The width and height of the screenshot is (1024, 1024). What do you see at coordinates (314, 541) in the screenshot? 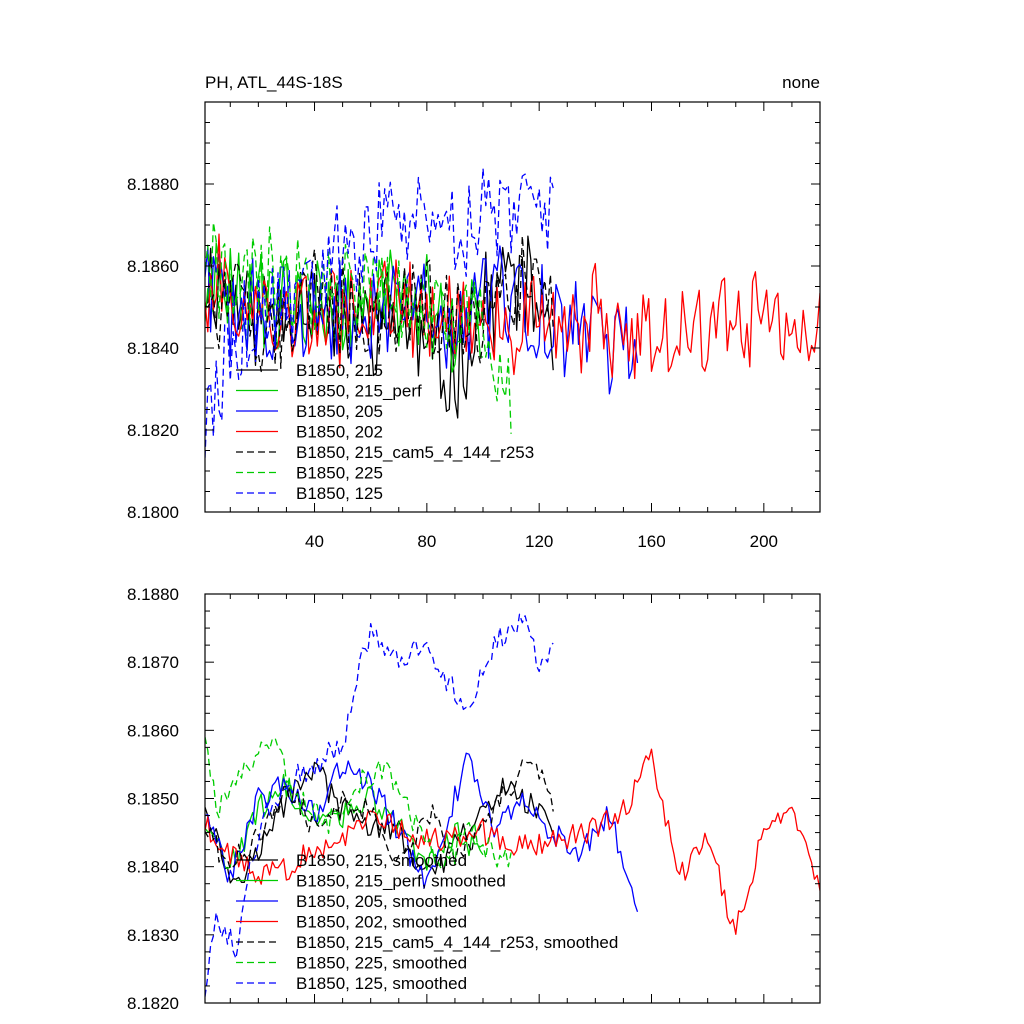
I see `x-tick-label: 40` at bounding box center [314, 541].